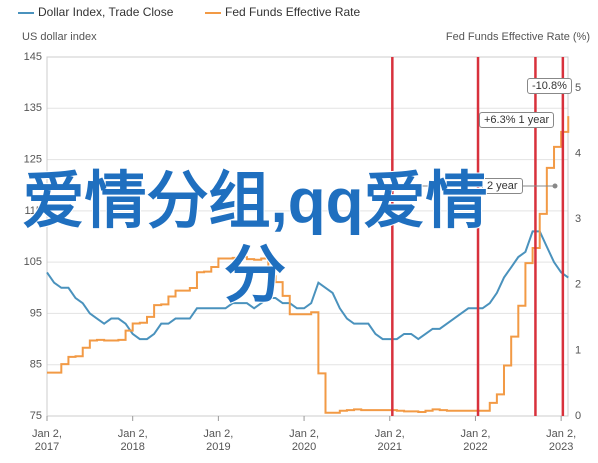 The height and width of the screenshot is (463, 598). What do you see at coordinates (36, 313) in the screenshot?
I see `y-tick-label: 95` at bounding box center [36, 313].